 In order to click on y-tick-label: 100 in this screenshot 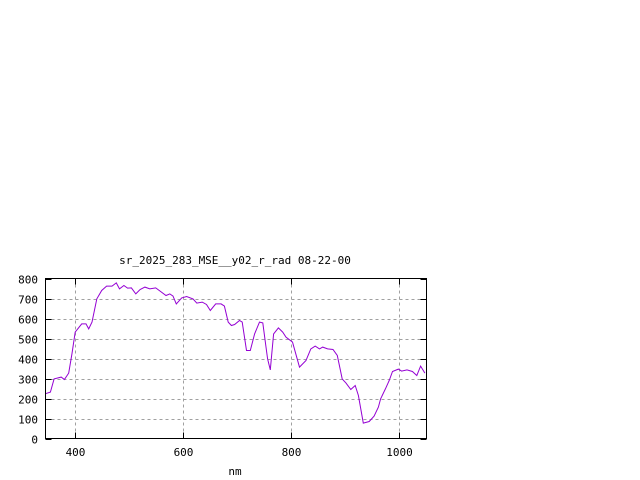, I will do `click(28, 420)`.